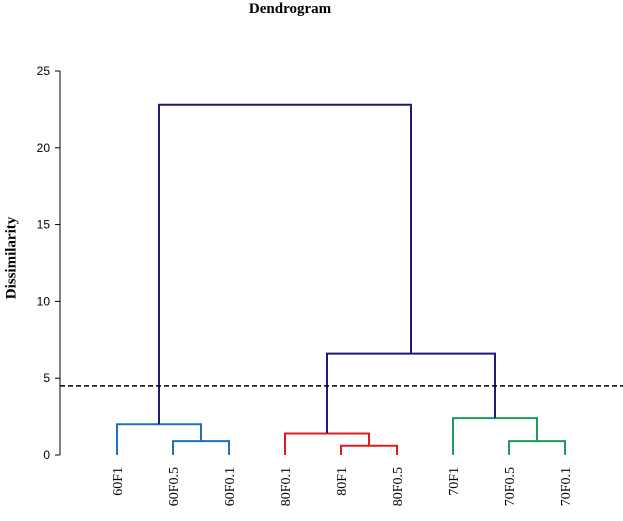 This screenshot has height=521, width=623. I want to click on leaf-label: 60F0.5, so click(174, 486).